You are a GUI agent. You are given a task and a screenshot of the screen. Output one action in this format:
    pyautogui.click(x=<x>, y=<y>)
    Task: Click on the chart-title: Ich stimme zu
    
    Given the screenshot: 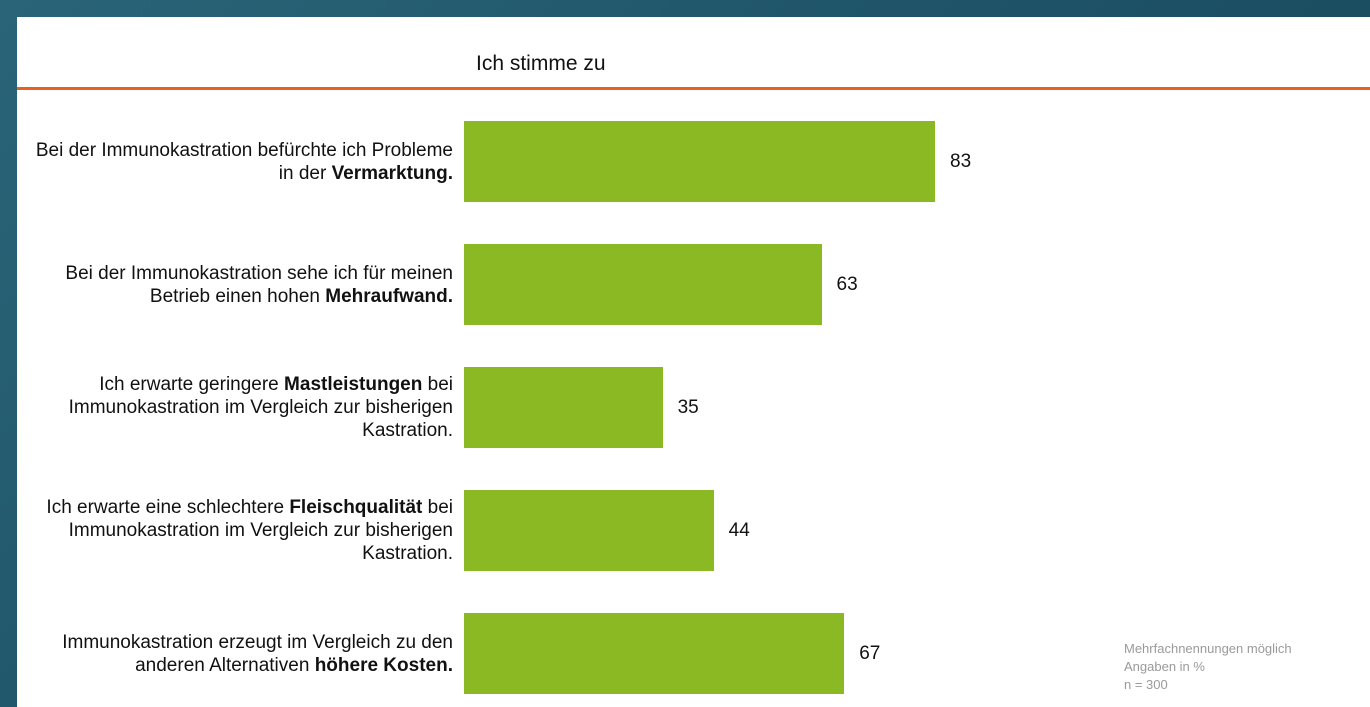 What is the action you would take?
    pyautogui.click(x=541, y=63)
    